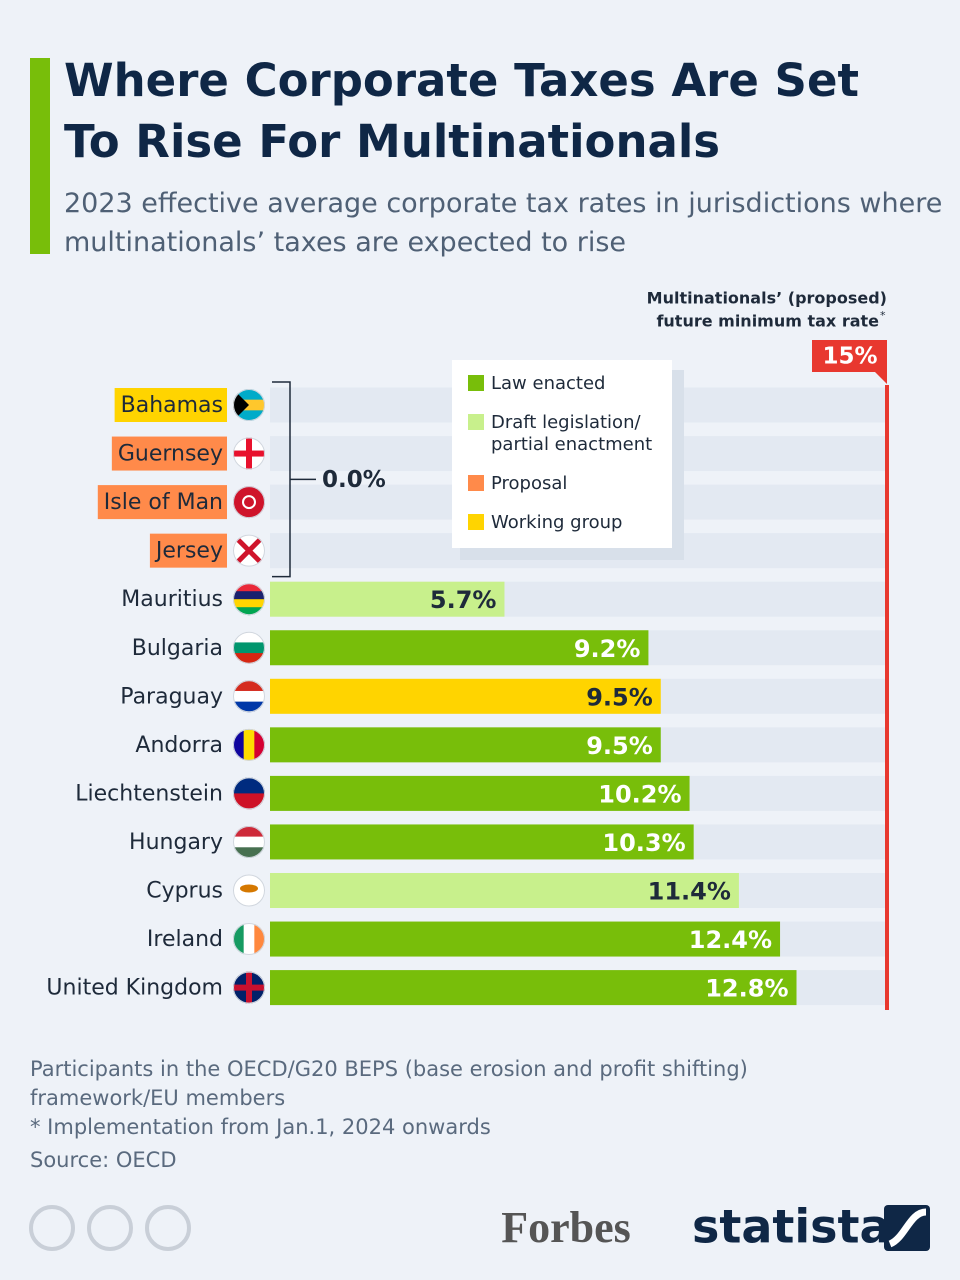 The height and width of the screenshot is (1280, 960). Describe the element at coordinates (643, 843) in the screenshot. I see `value-label: 10.3%` at that location.